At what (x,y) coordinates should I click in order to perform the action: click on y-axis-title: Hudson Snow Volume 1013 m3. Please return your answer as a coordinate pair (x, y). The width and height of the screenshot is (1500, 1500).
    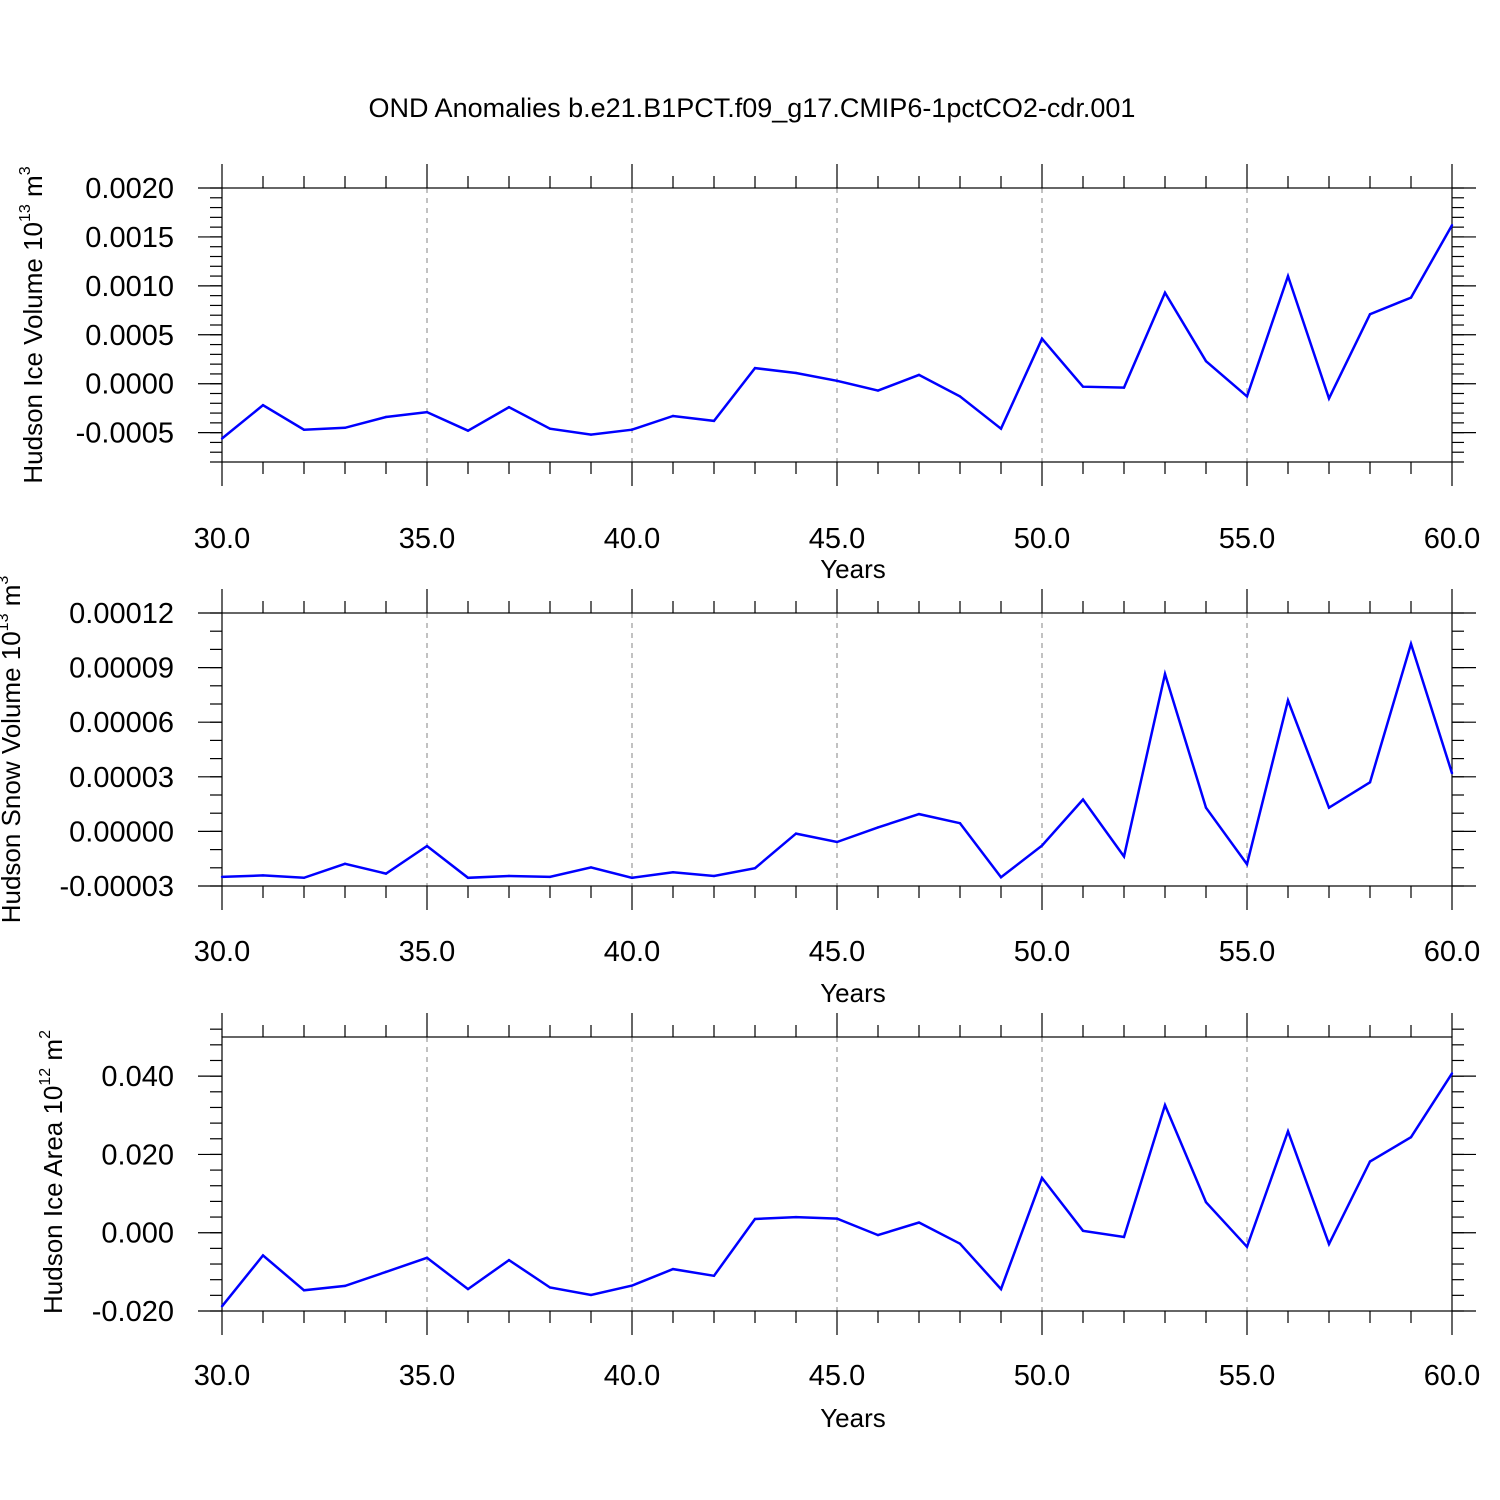
    Looking at the image, I should click on (13, 750).